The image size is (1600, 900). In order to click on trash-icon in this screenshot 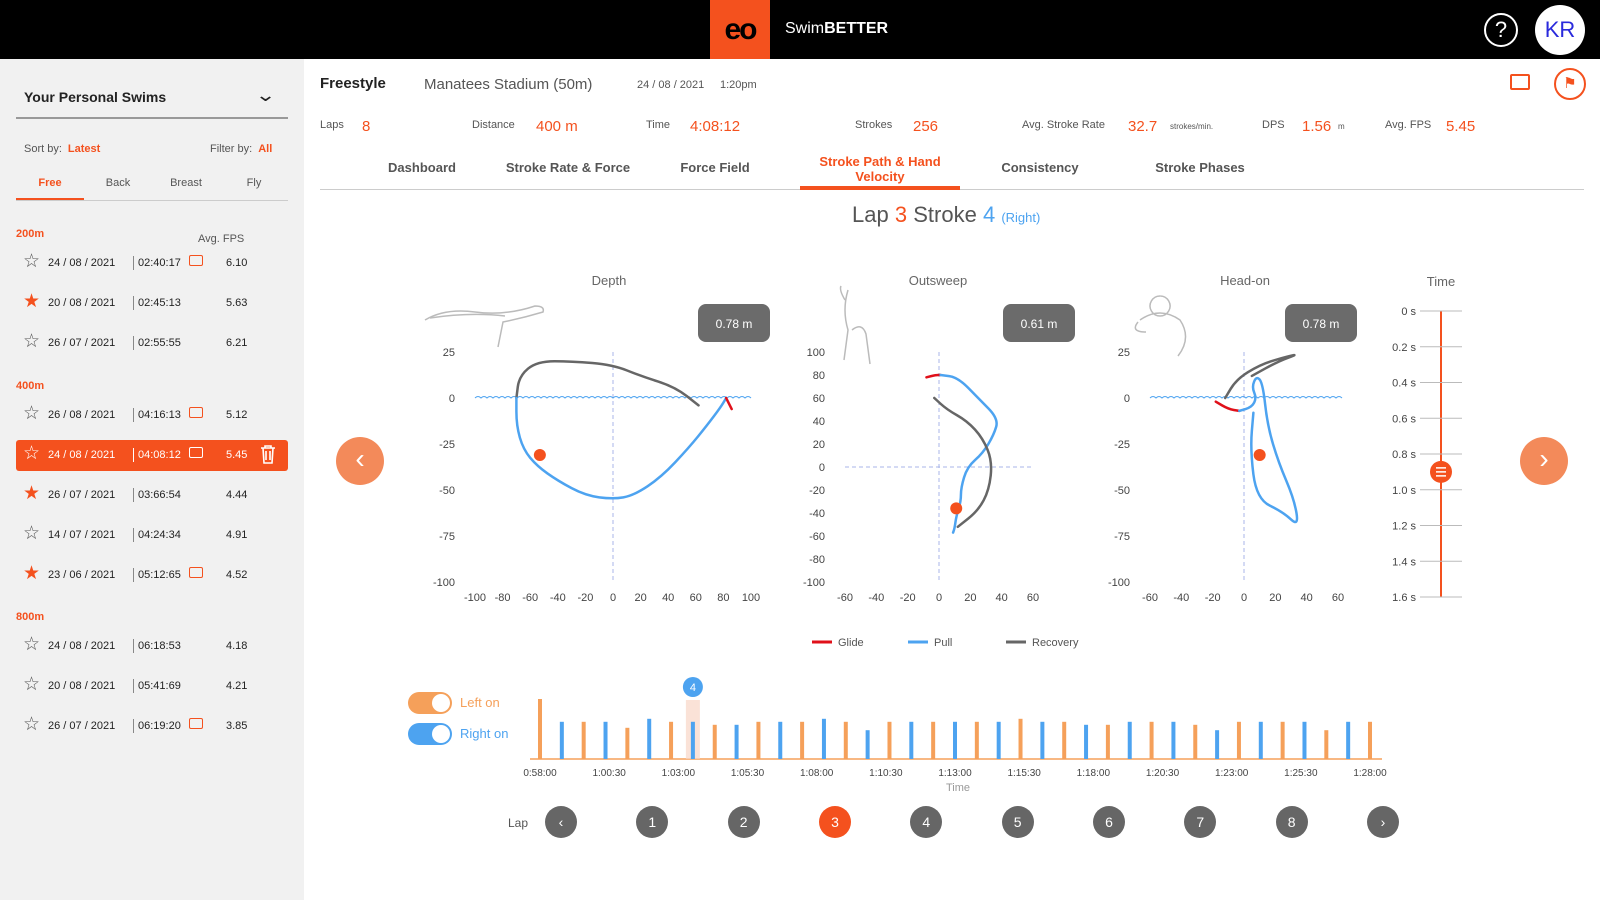, I will do `click(268, 454)`.